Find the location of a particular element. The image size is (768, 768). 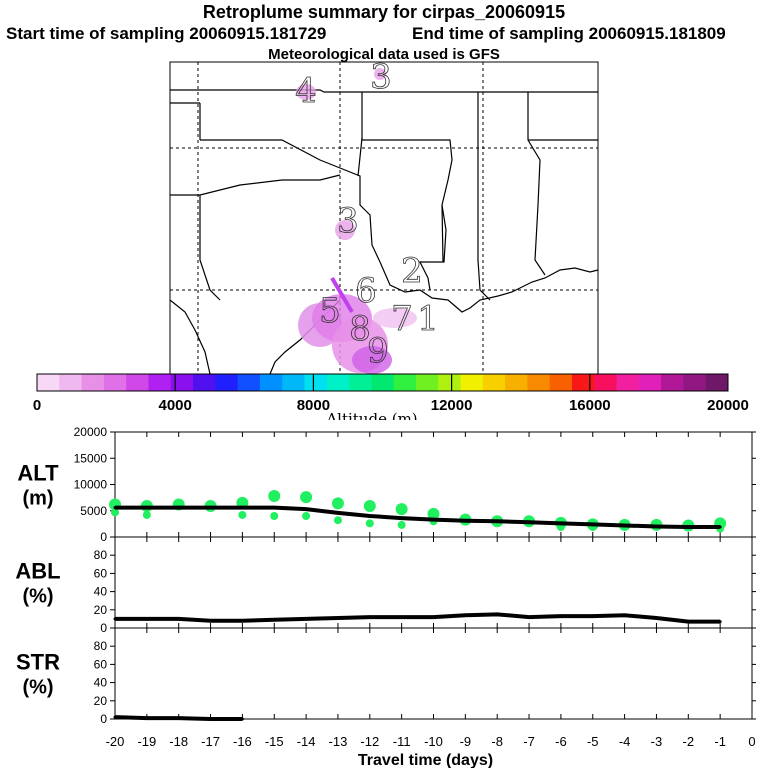

colorbar-tick-label: 8000 is located at coordinates (313, 405).